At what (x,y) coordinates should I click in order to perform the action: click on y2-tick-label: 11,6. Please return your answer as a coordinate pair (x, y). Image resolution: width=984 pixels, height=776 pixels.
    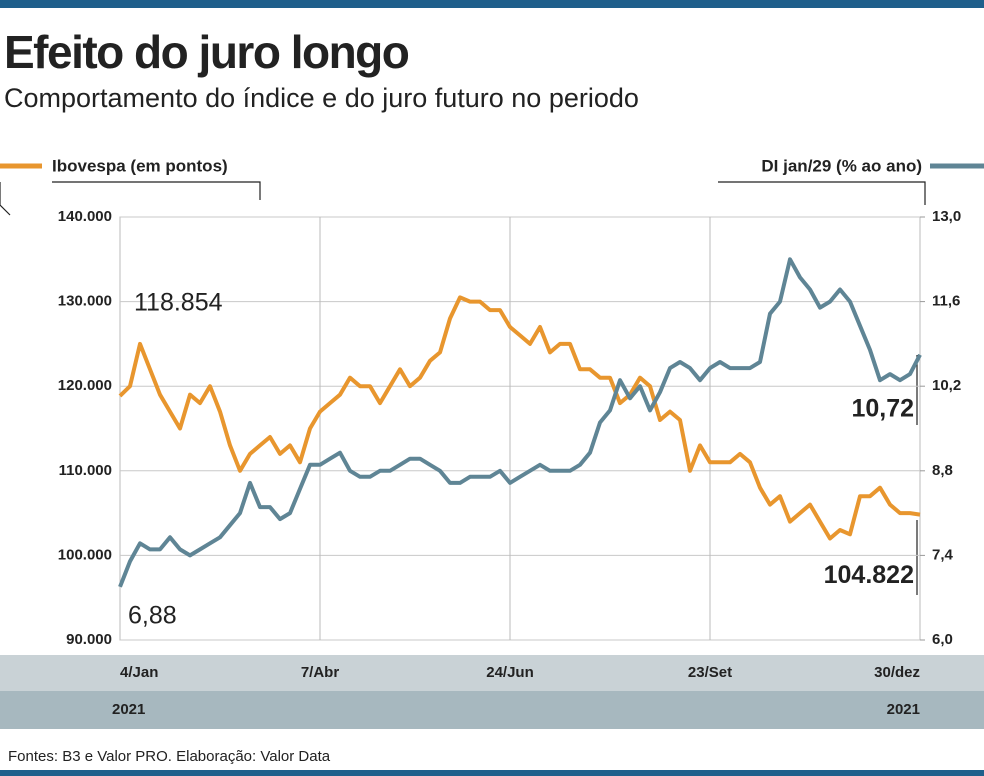
    Looking at the image, I should click on (946, 301).